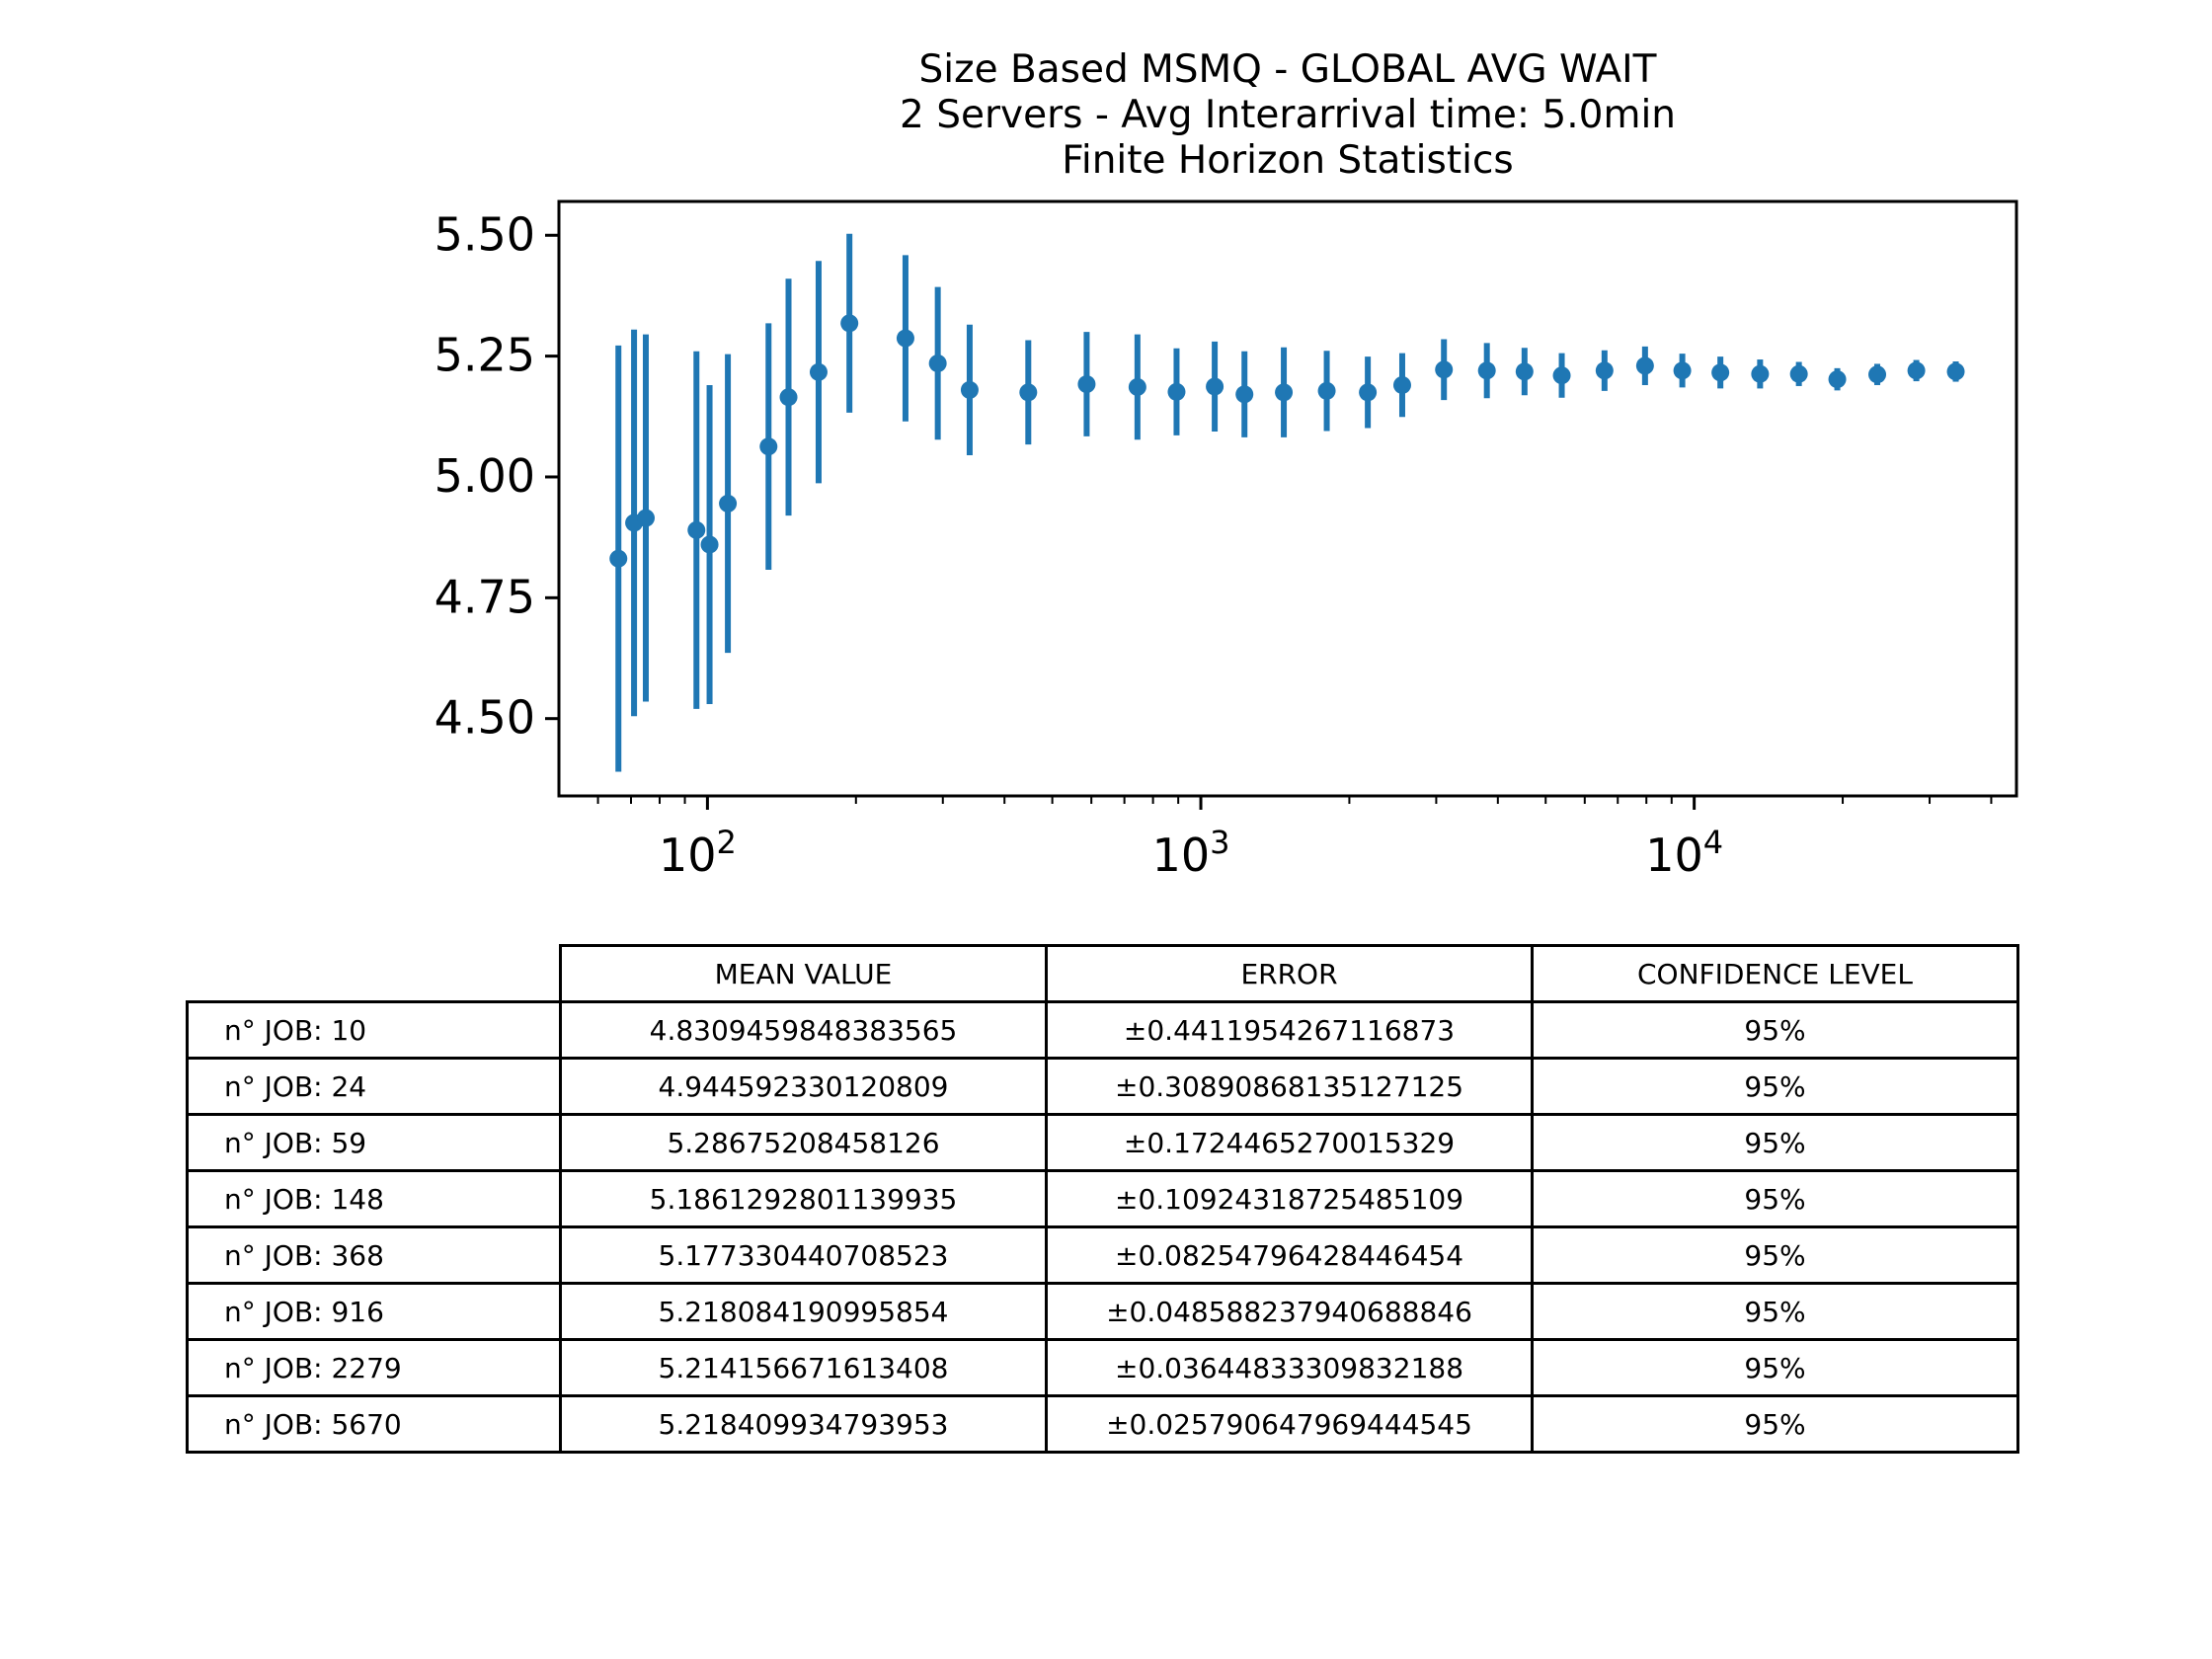  I want to click on error-cell: ±0.30890868135127125, so click(1290, 1086).